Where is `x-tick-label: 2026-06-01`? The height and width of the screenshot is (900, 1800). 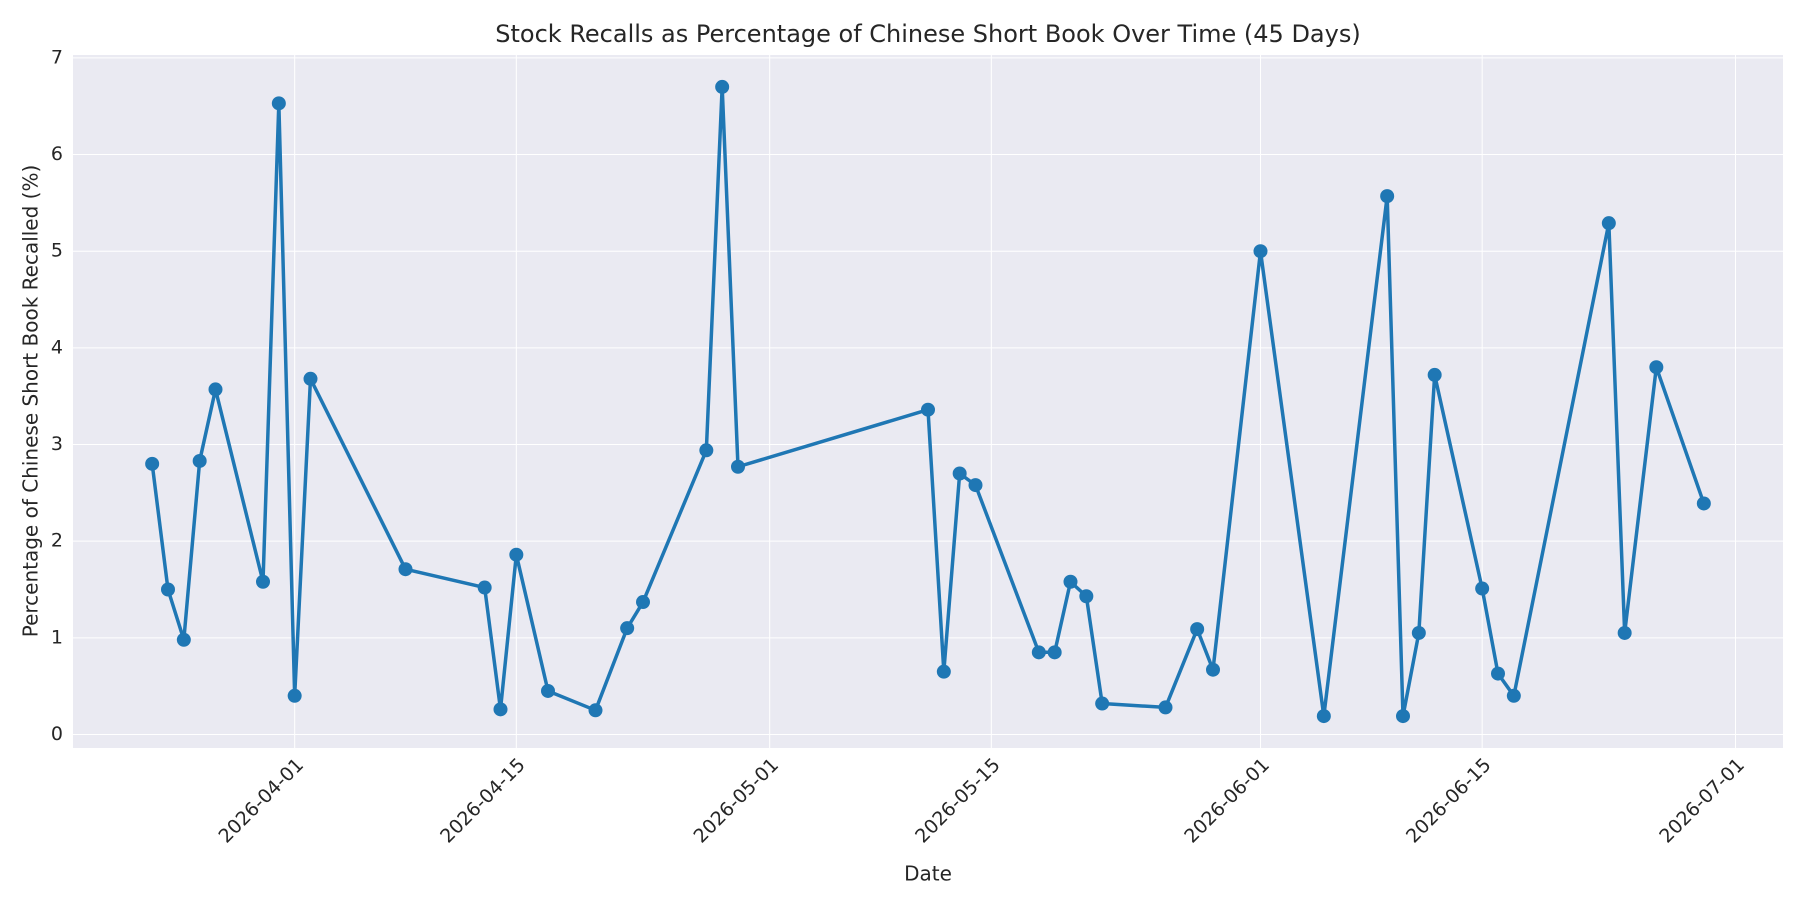
x-tick-label: 2026-06-01 is located at coordinates (1227, 801).